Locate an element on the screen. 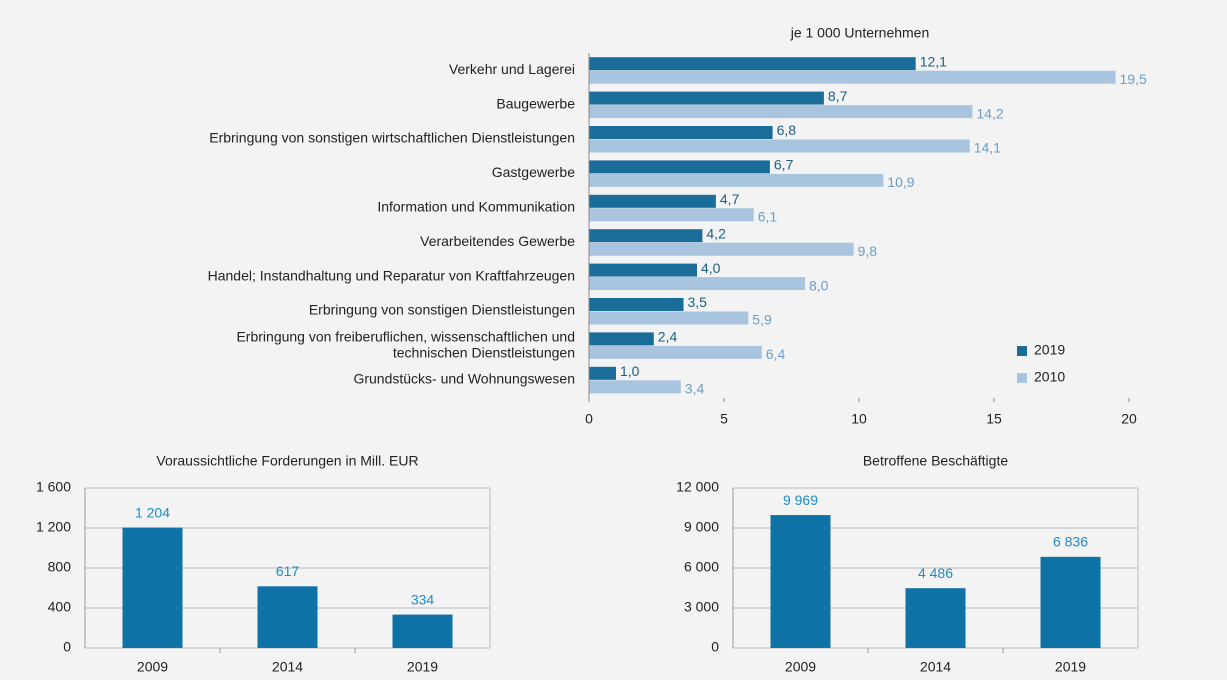 This screenshot has height=680, width=1227. y-tick-label: 12 000 is located at coordinates (697, 487).